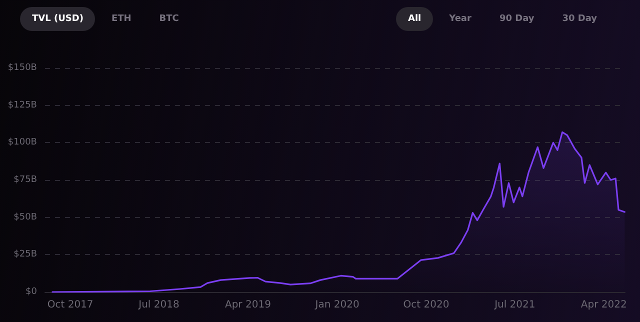 This screenshot has height=322, width=640. What do you see at coordinates (248, 305) in the screenshot?
I see `x-tick-label: Apr 2019` at bounding box center [248, 305].